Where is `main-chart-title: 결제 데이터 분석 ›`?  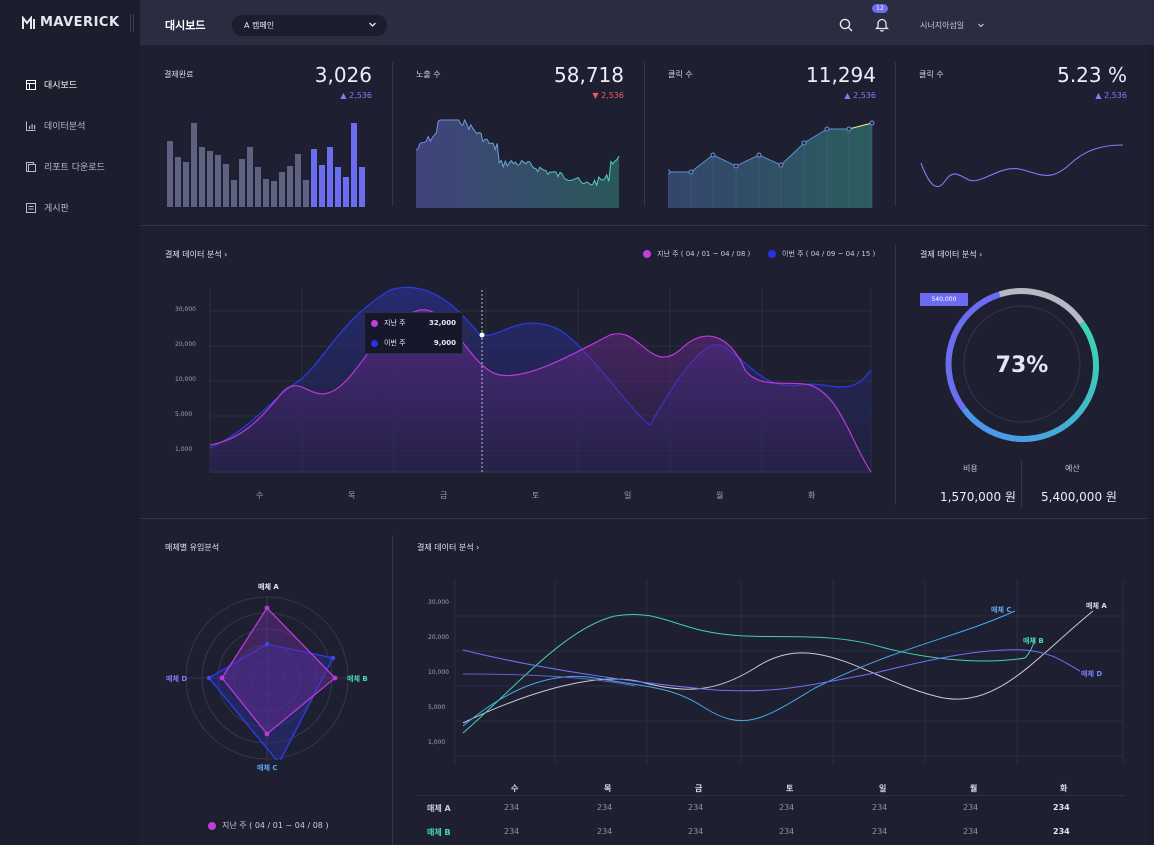
main-chart-title: 결제 데이터 분석 › is located at coordinates (196, 254).